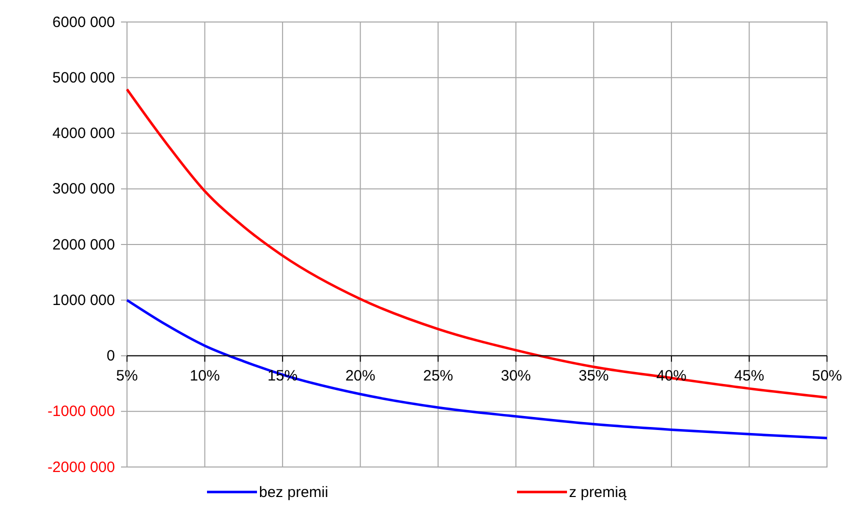 The width and height of the screenshot is (847, 512). What do you see at coordinates (83, 300) in the screenshot?
I see `y-tick-label: 1000 000` at bounding box center [83, 300].